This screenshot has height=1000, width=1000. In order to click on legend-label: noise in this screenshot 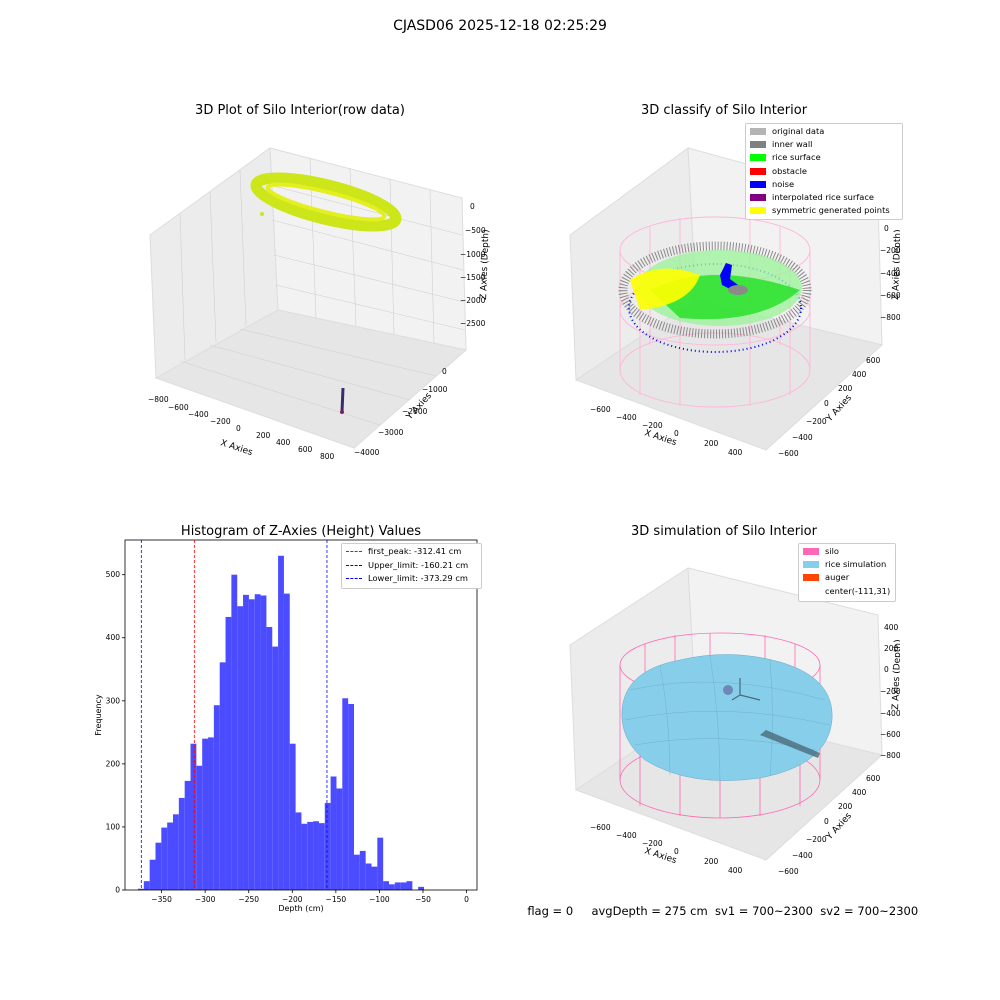, I will do `click(783, 183)`.